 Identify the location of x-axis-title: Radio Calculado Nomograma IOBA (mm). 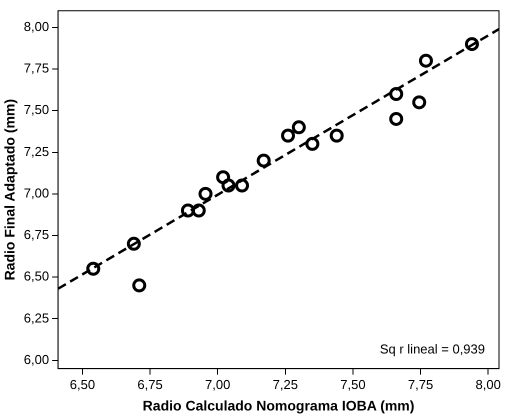
(278, 405).